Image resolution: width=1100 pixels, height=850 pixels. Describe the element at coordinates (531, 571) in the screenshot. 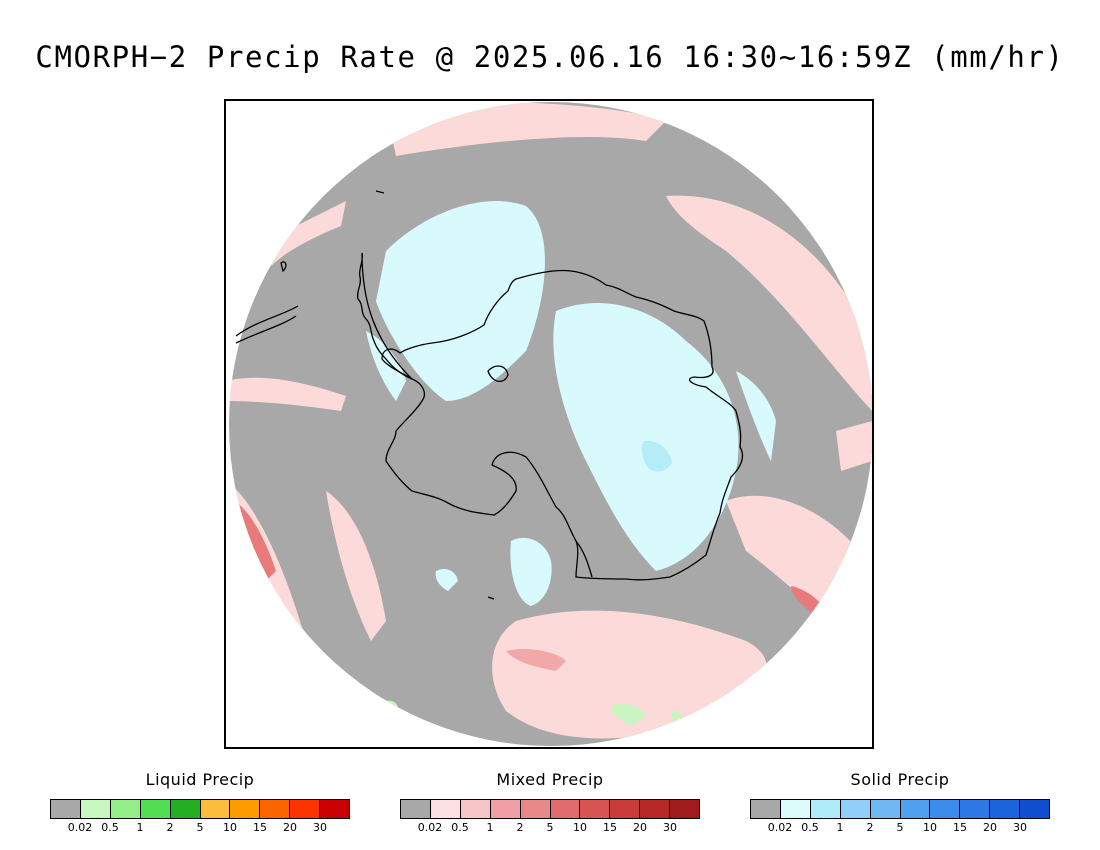

I see `solid-precip-region-ross-sea` at that location.